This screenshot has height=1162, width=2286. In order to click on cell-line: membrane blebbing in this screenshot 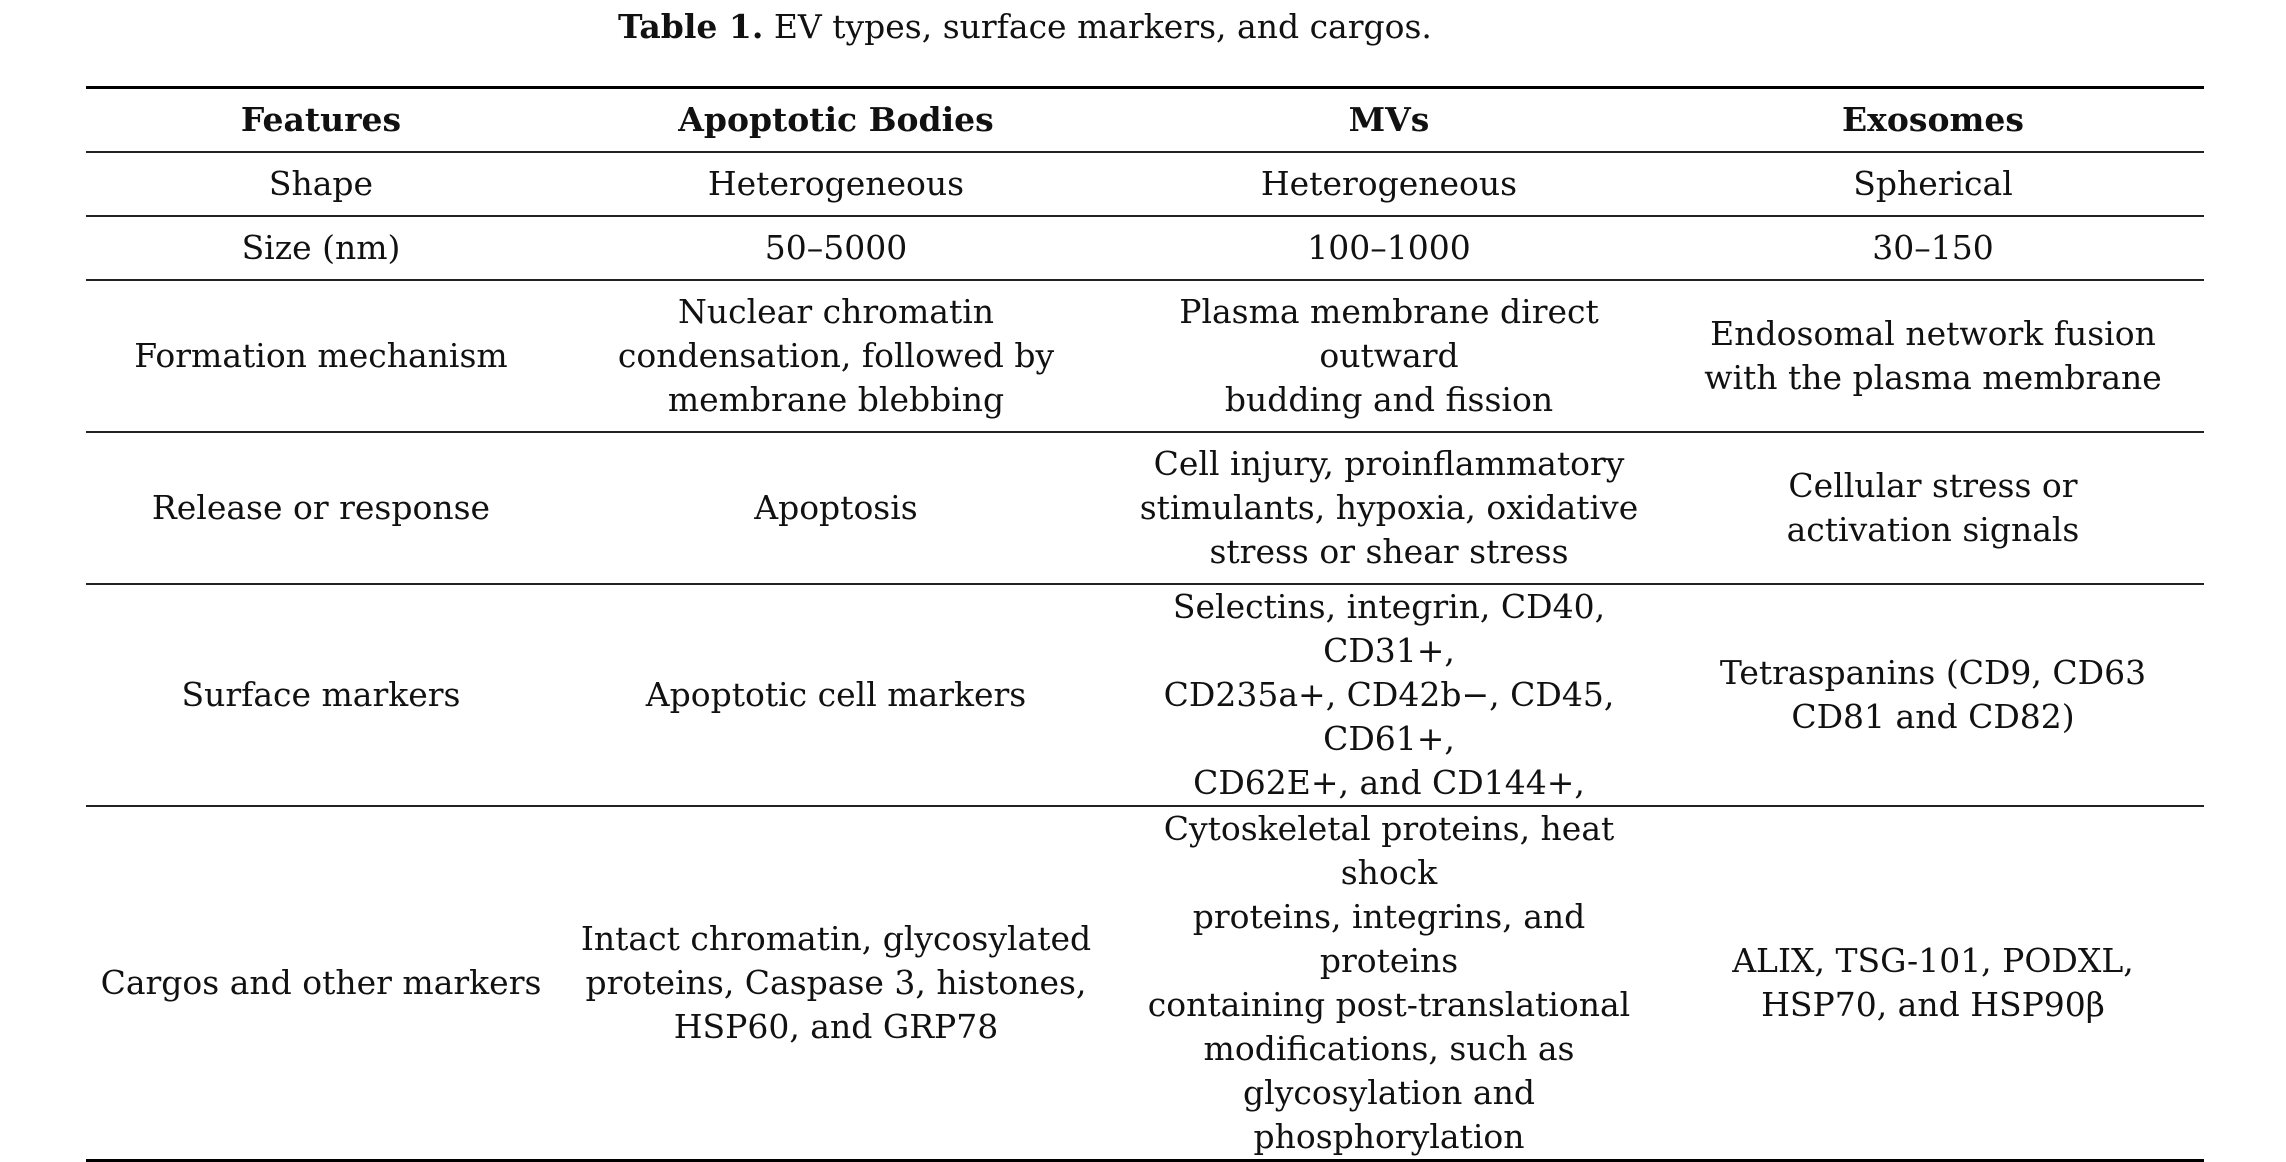, I will do `click(836, 399)`.